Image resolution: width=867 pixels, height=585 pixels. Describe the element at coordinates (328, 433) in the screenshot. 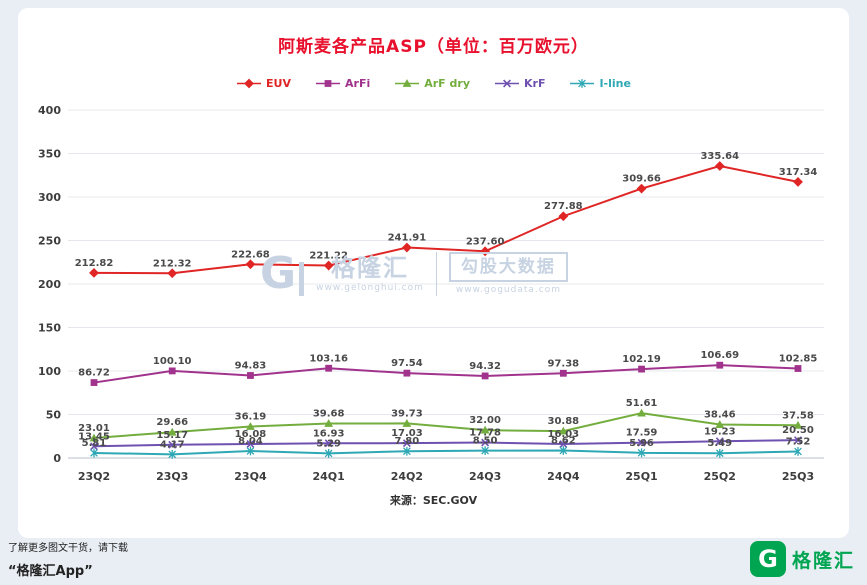

I see `svg-text: 16.93` at that location.